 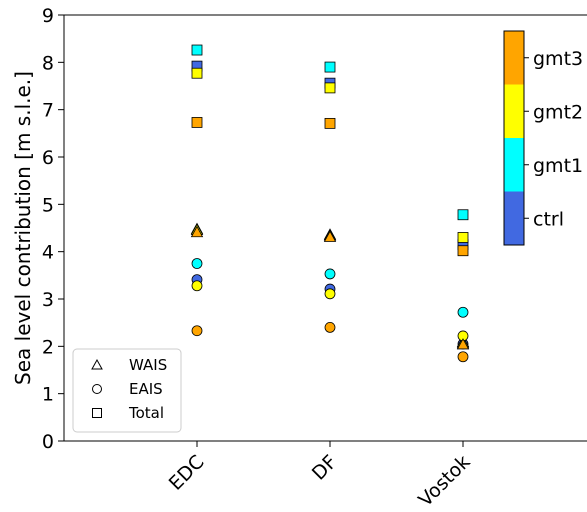 I want to click on y-tick-label-9: 9, so click(x=48, y=16).